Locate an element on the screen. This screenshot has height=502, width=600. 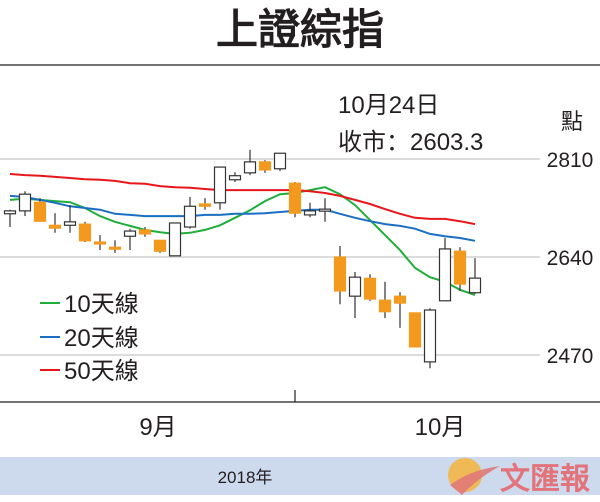
ma50-line is located at coordinates (242, 199).